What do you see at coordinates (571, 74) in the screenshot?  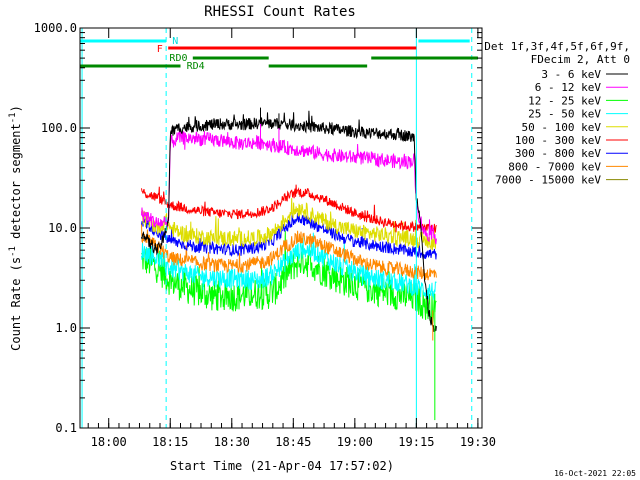 I see `legend-label: 3 - 6 keV` at bounding box center [571, 74].